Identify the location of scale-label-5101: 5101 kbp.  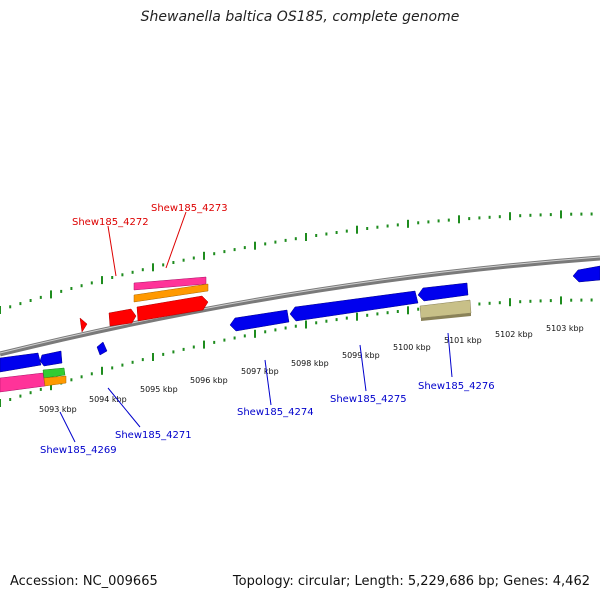
(463, 340).